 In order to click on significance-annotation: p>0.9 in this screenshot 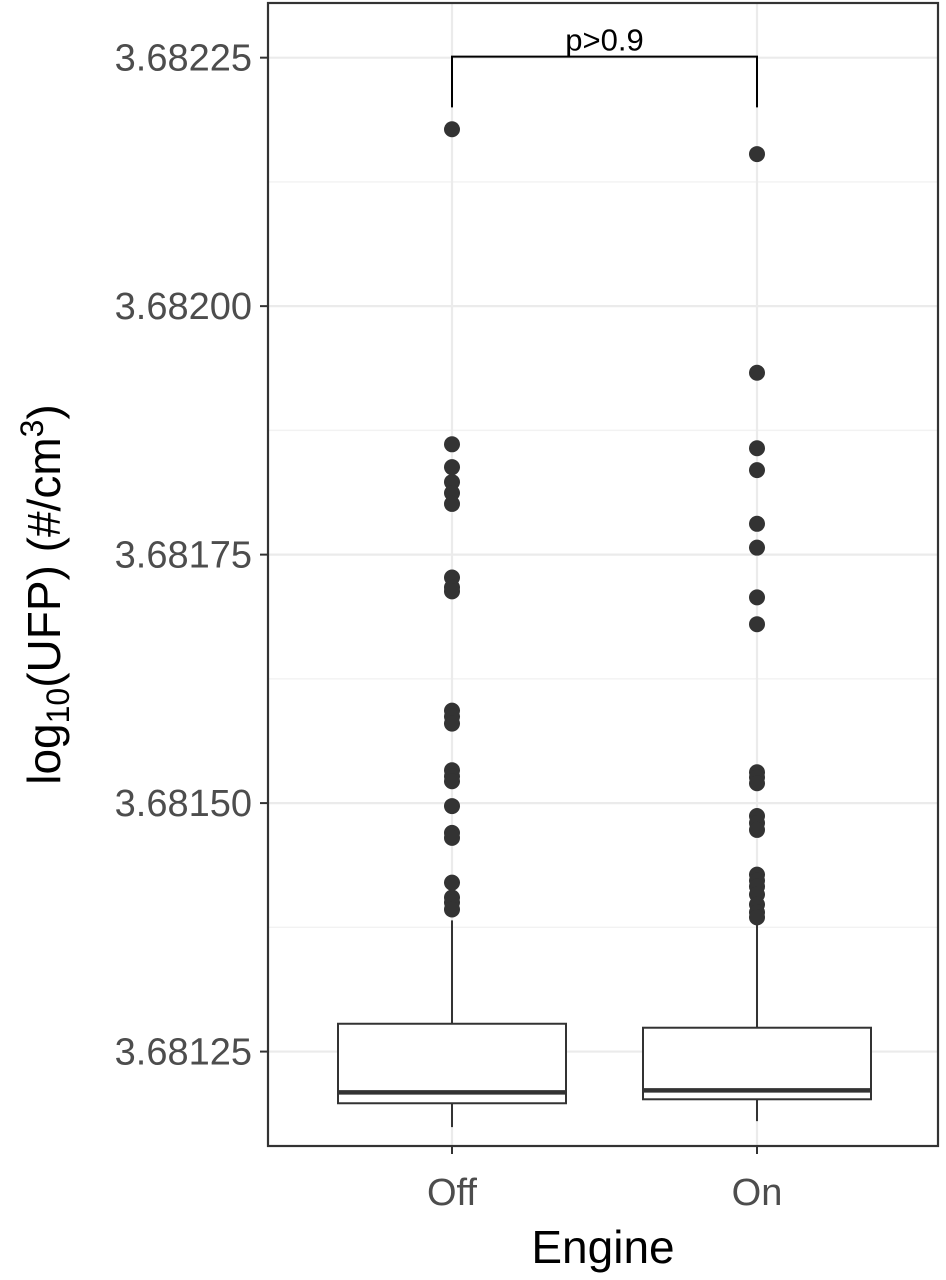, I will do `click(604, 65)`.